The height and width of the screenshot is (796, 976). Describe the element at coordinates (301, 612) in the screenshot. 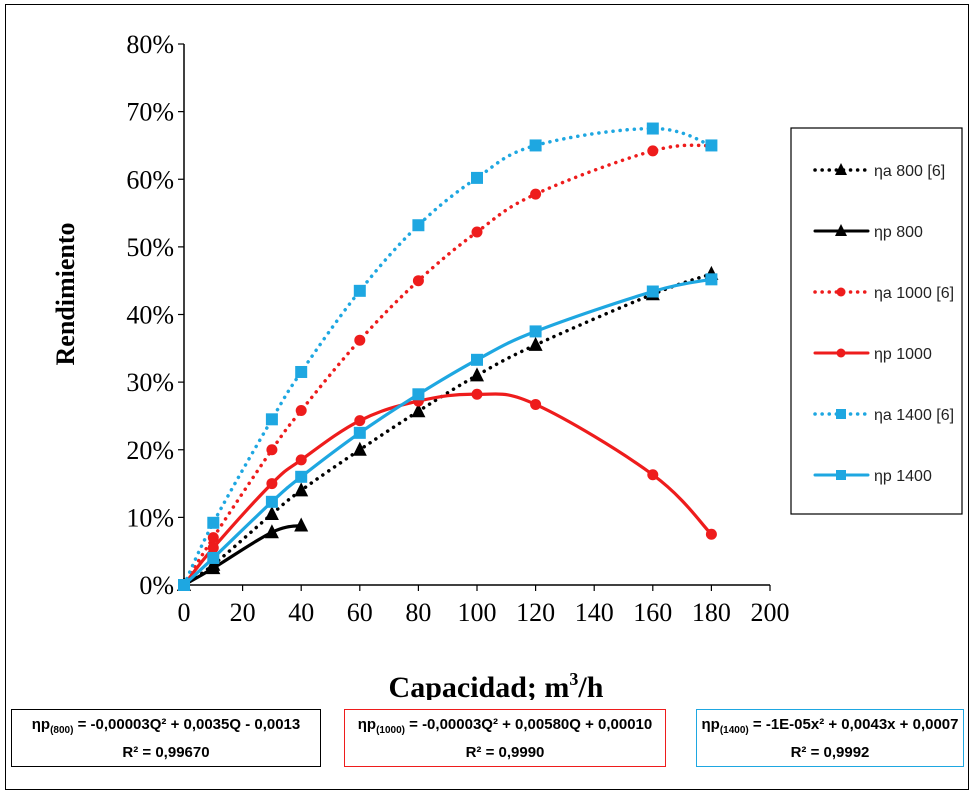

I see `x-tick-label: 40` at that location.